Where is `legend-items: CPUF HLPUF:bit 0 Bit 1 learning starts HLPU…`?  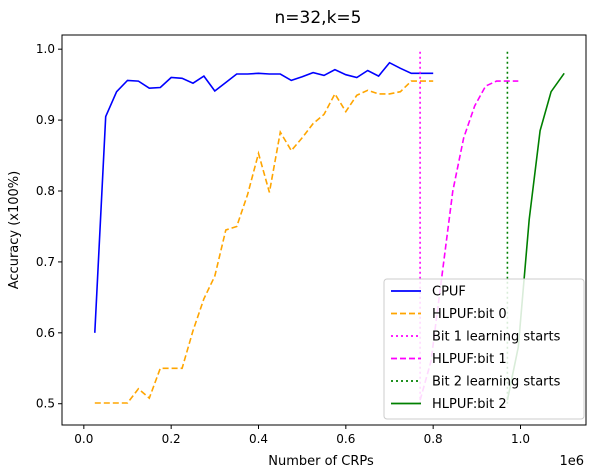 legend-items: CPUF HLPUF:bit 0 Bit 1 learning starts HLPU… is located at coordinates (476, 348).